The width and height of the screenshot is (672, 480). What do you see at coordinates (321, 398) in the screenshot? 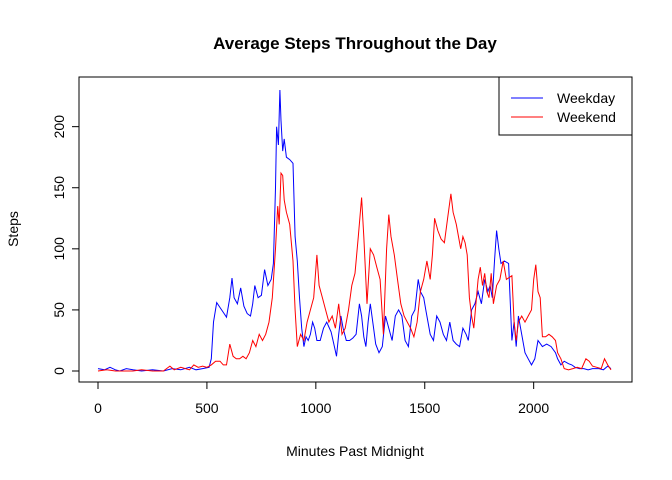
I see `x-axis: 0 500 1000 1500 2000` at bounding box center [321, 398].